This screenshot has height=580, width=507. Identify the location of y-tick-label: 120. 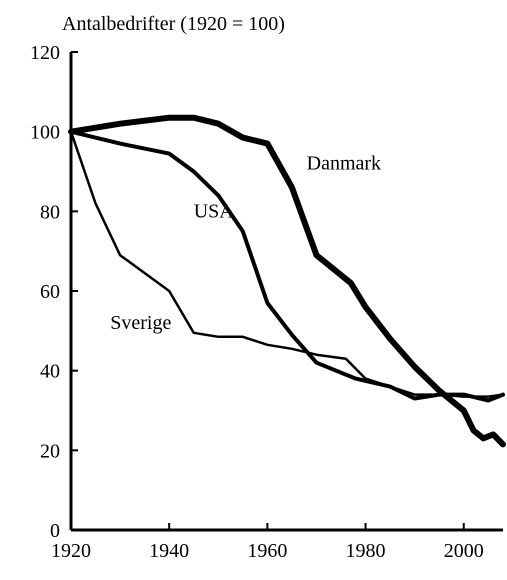
(45, 53).